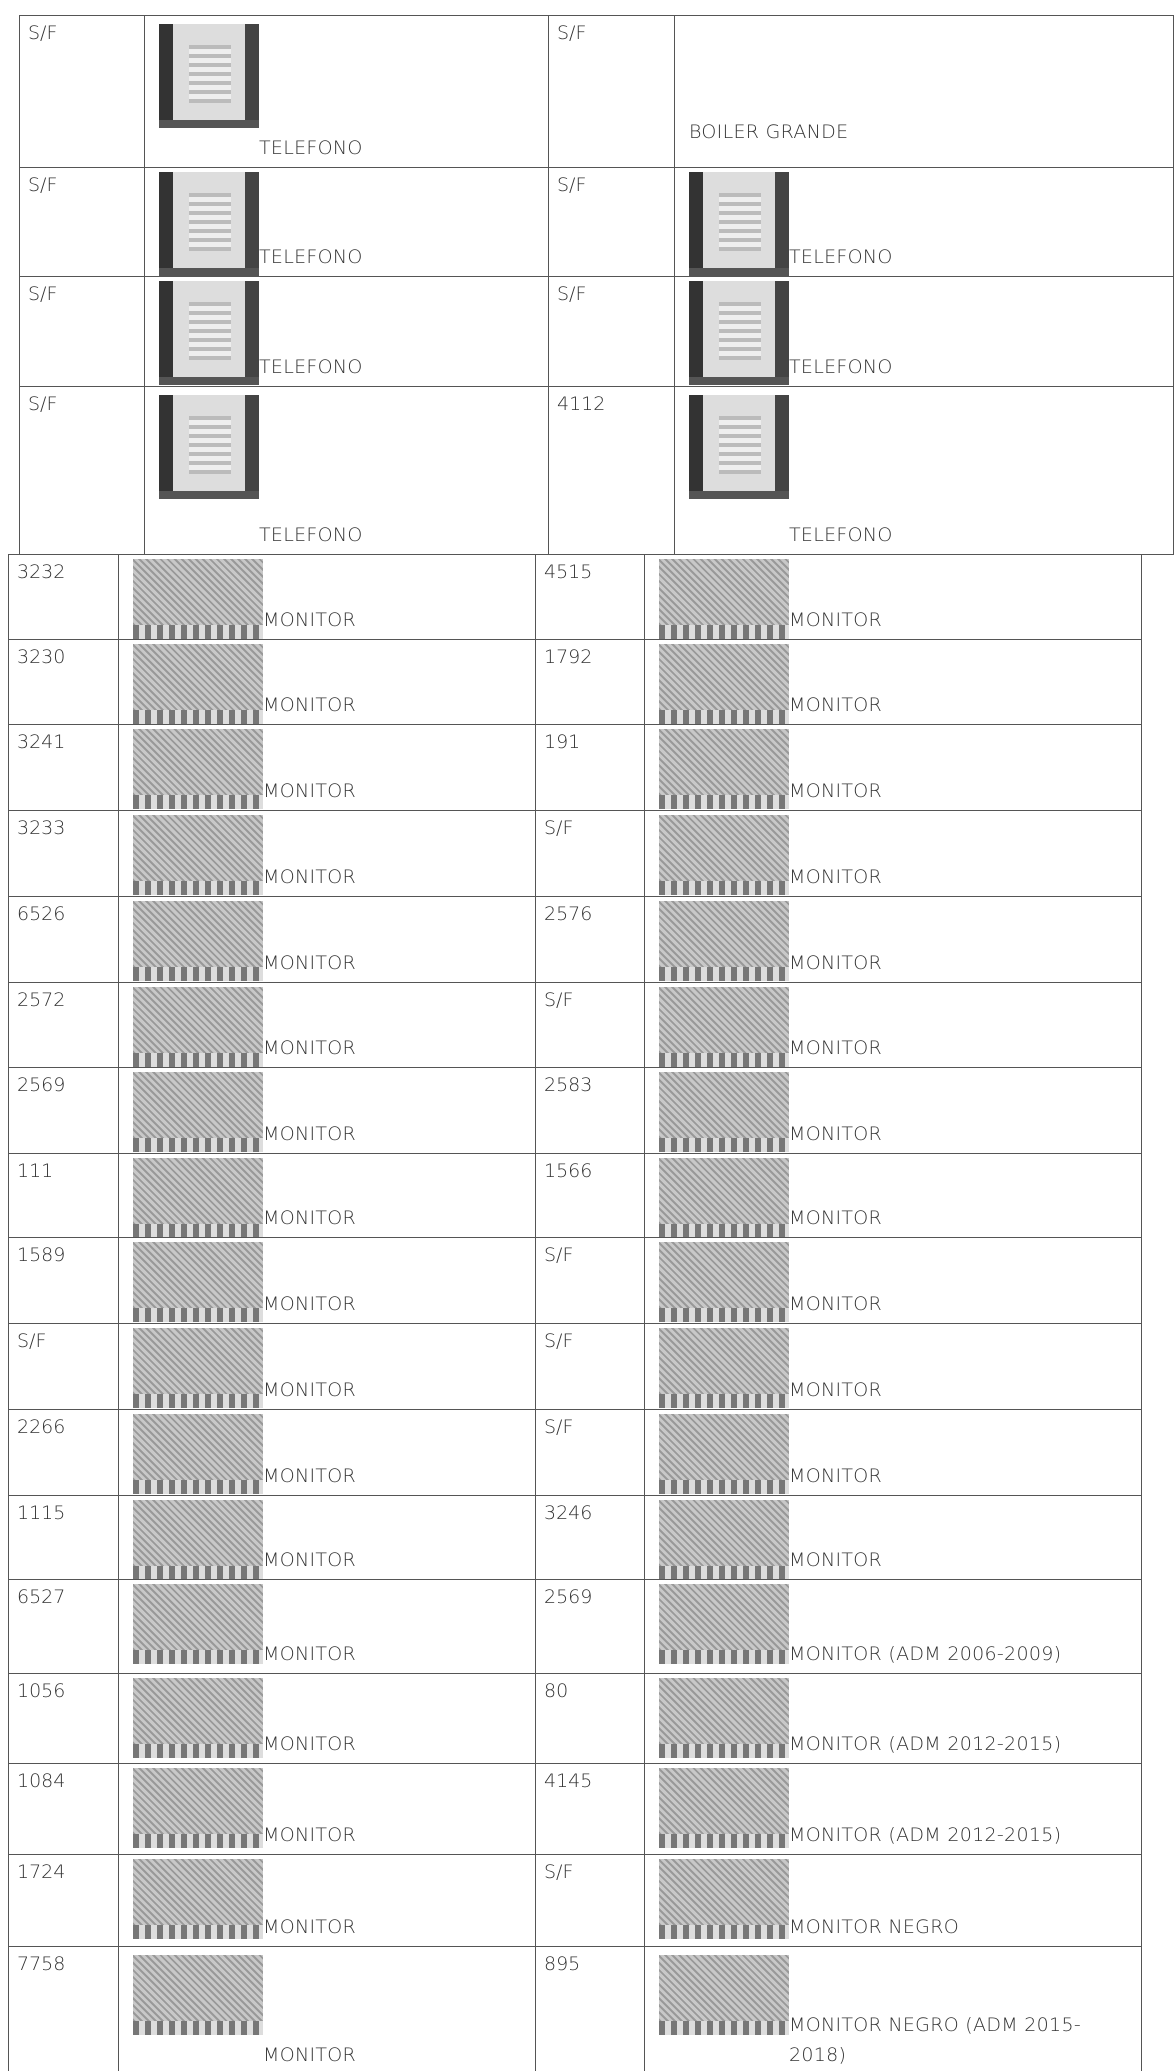  Describe the element at coordinates (924, 91) in the screenshot. I see `item-cell: BOILER GRANDE` at that location.